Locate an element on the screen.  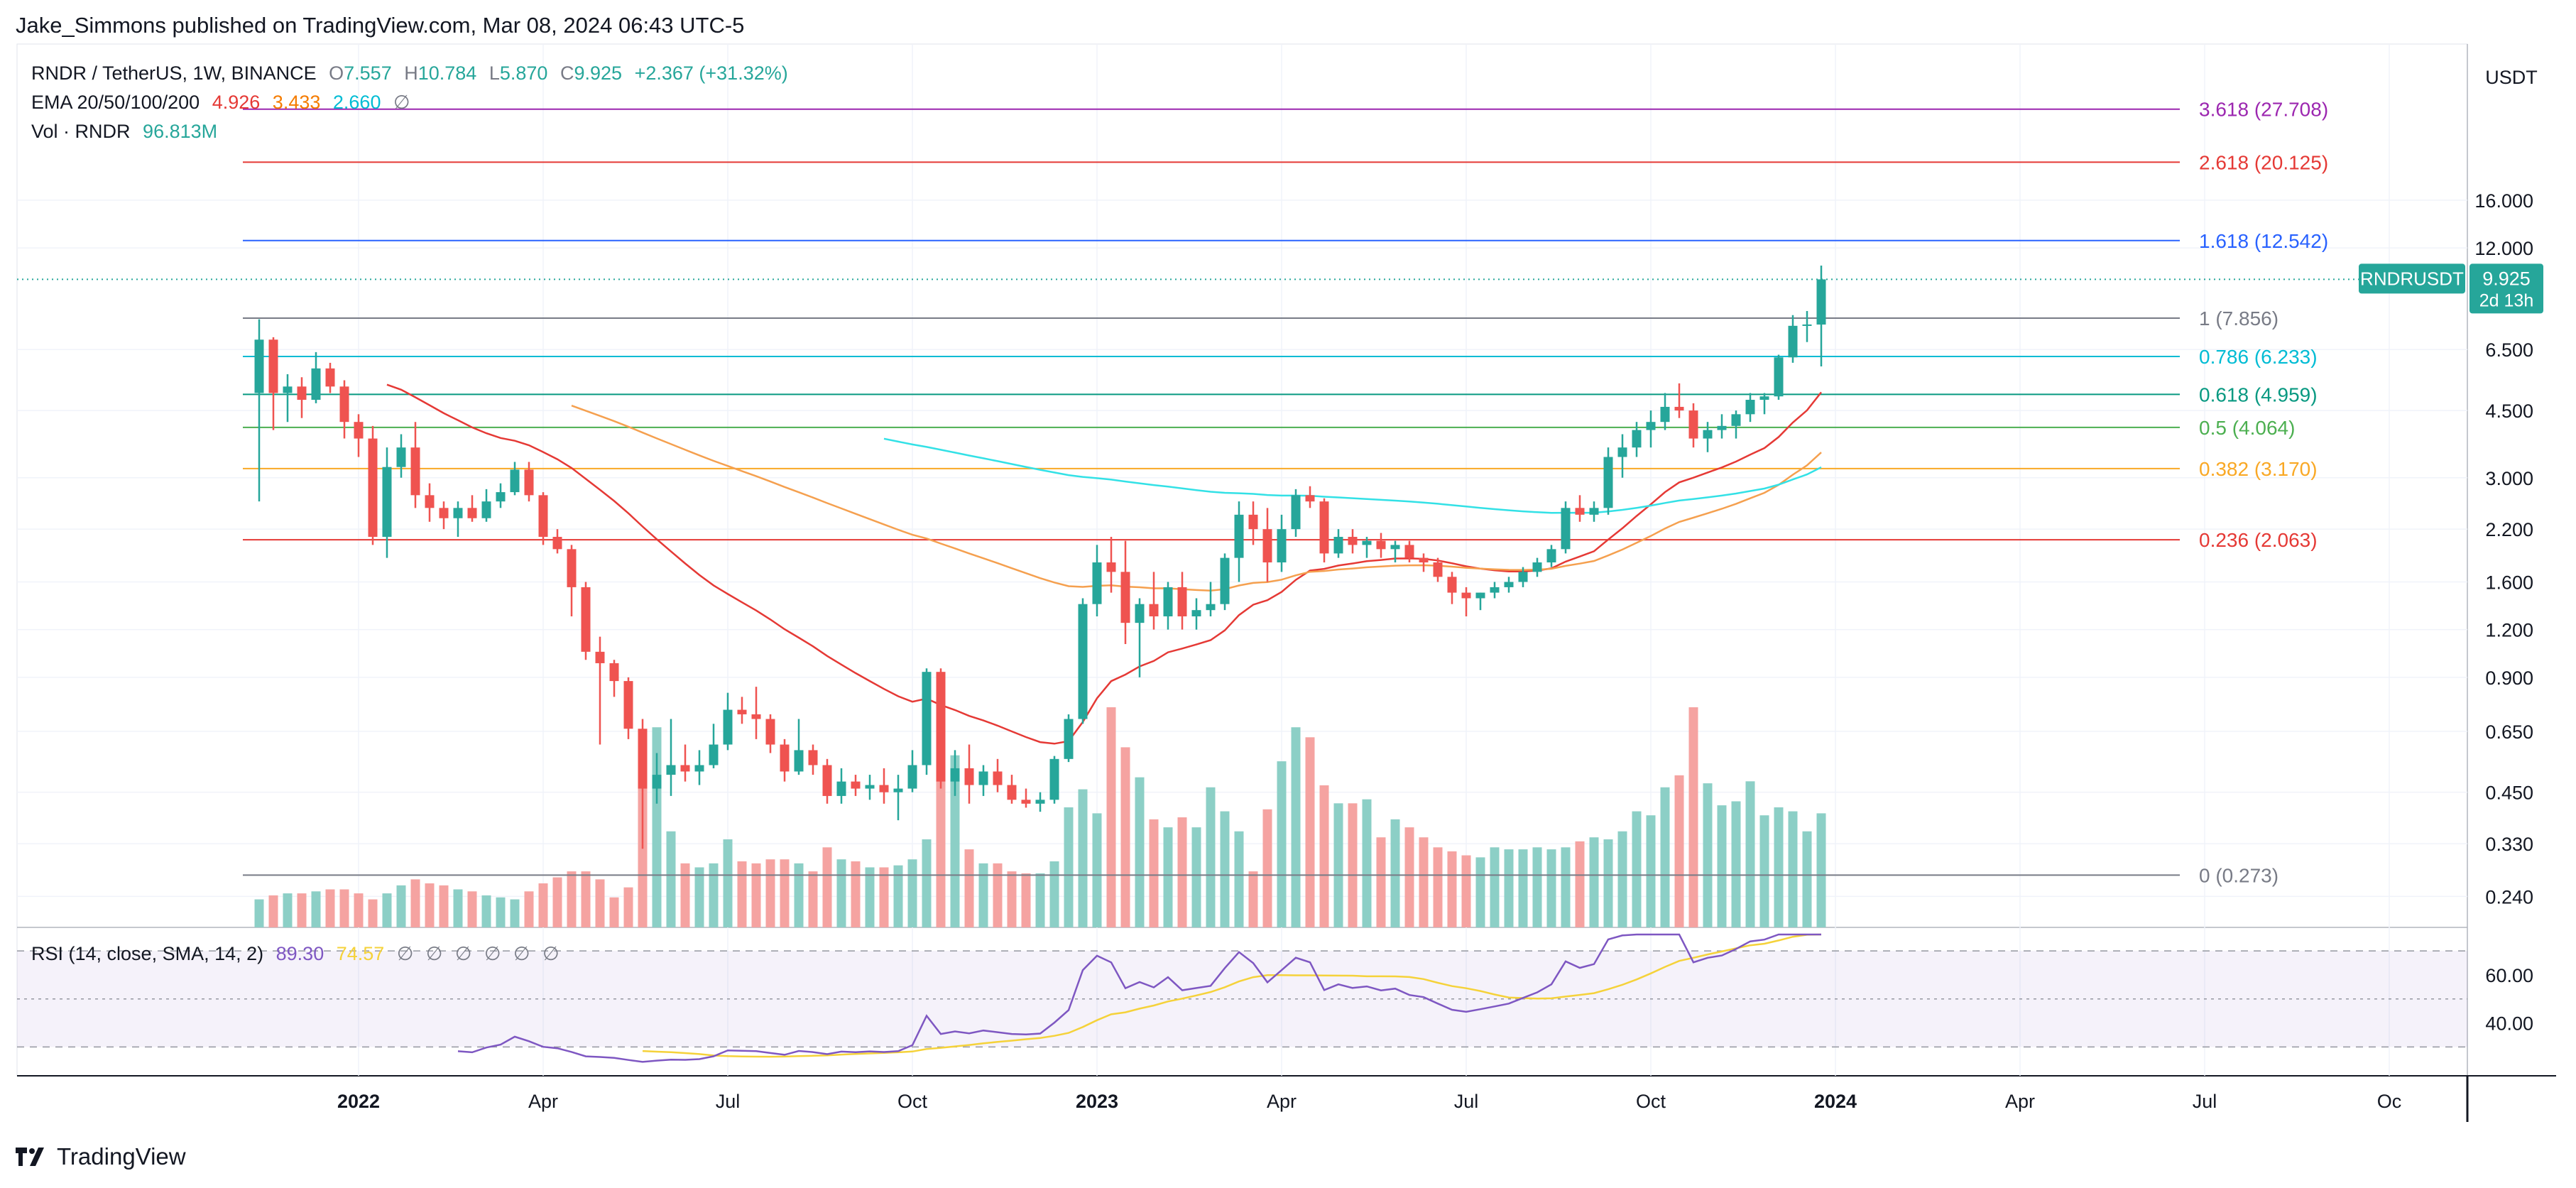
volume-legend: Vol · RNDR 96.813M is located at coordinates (127, 132).